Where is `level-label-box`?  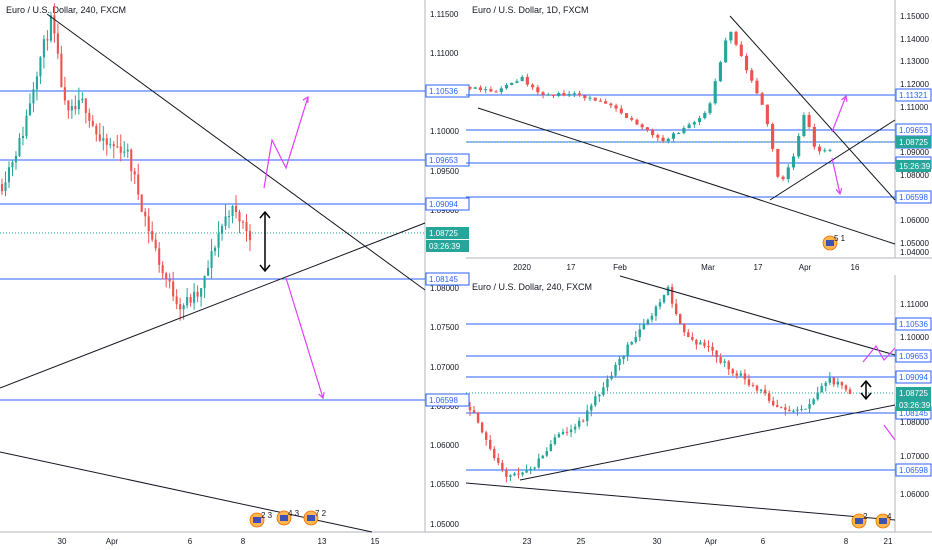 level-label-box is located at coordinates (447, 204).